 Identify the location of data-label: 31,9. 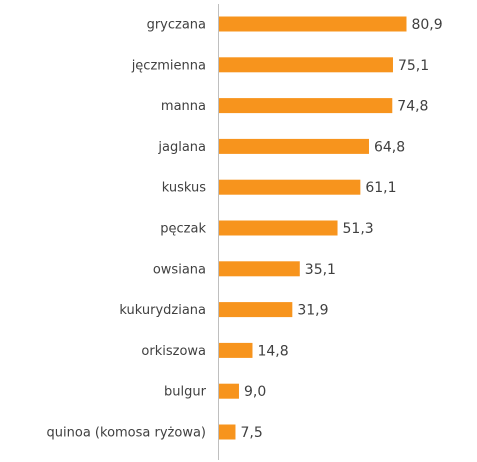
(312, 311).